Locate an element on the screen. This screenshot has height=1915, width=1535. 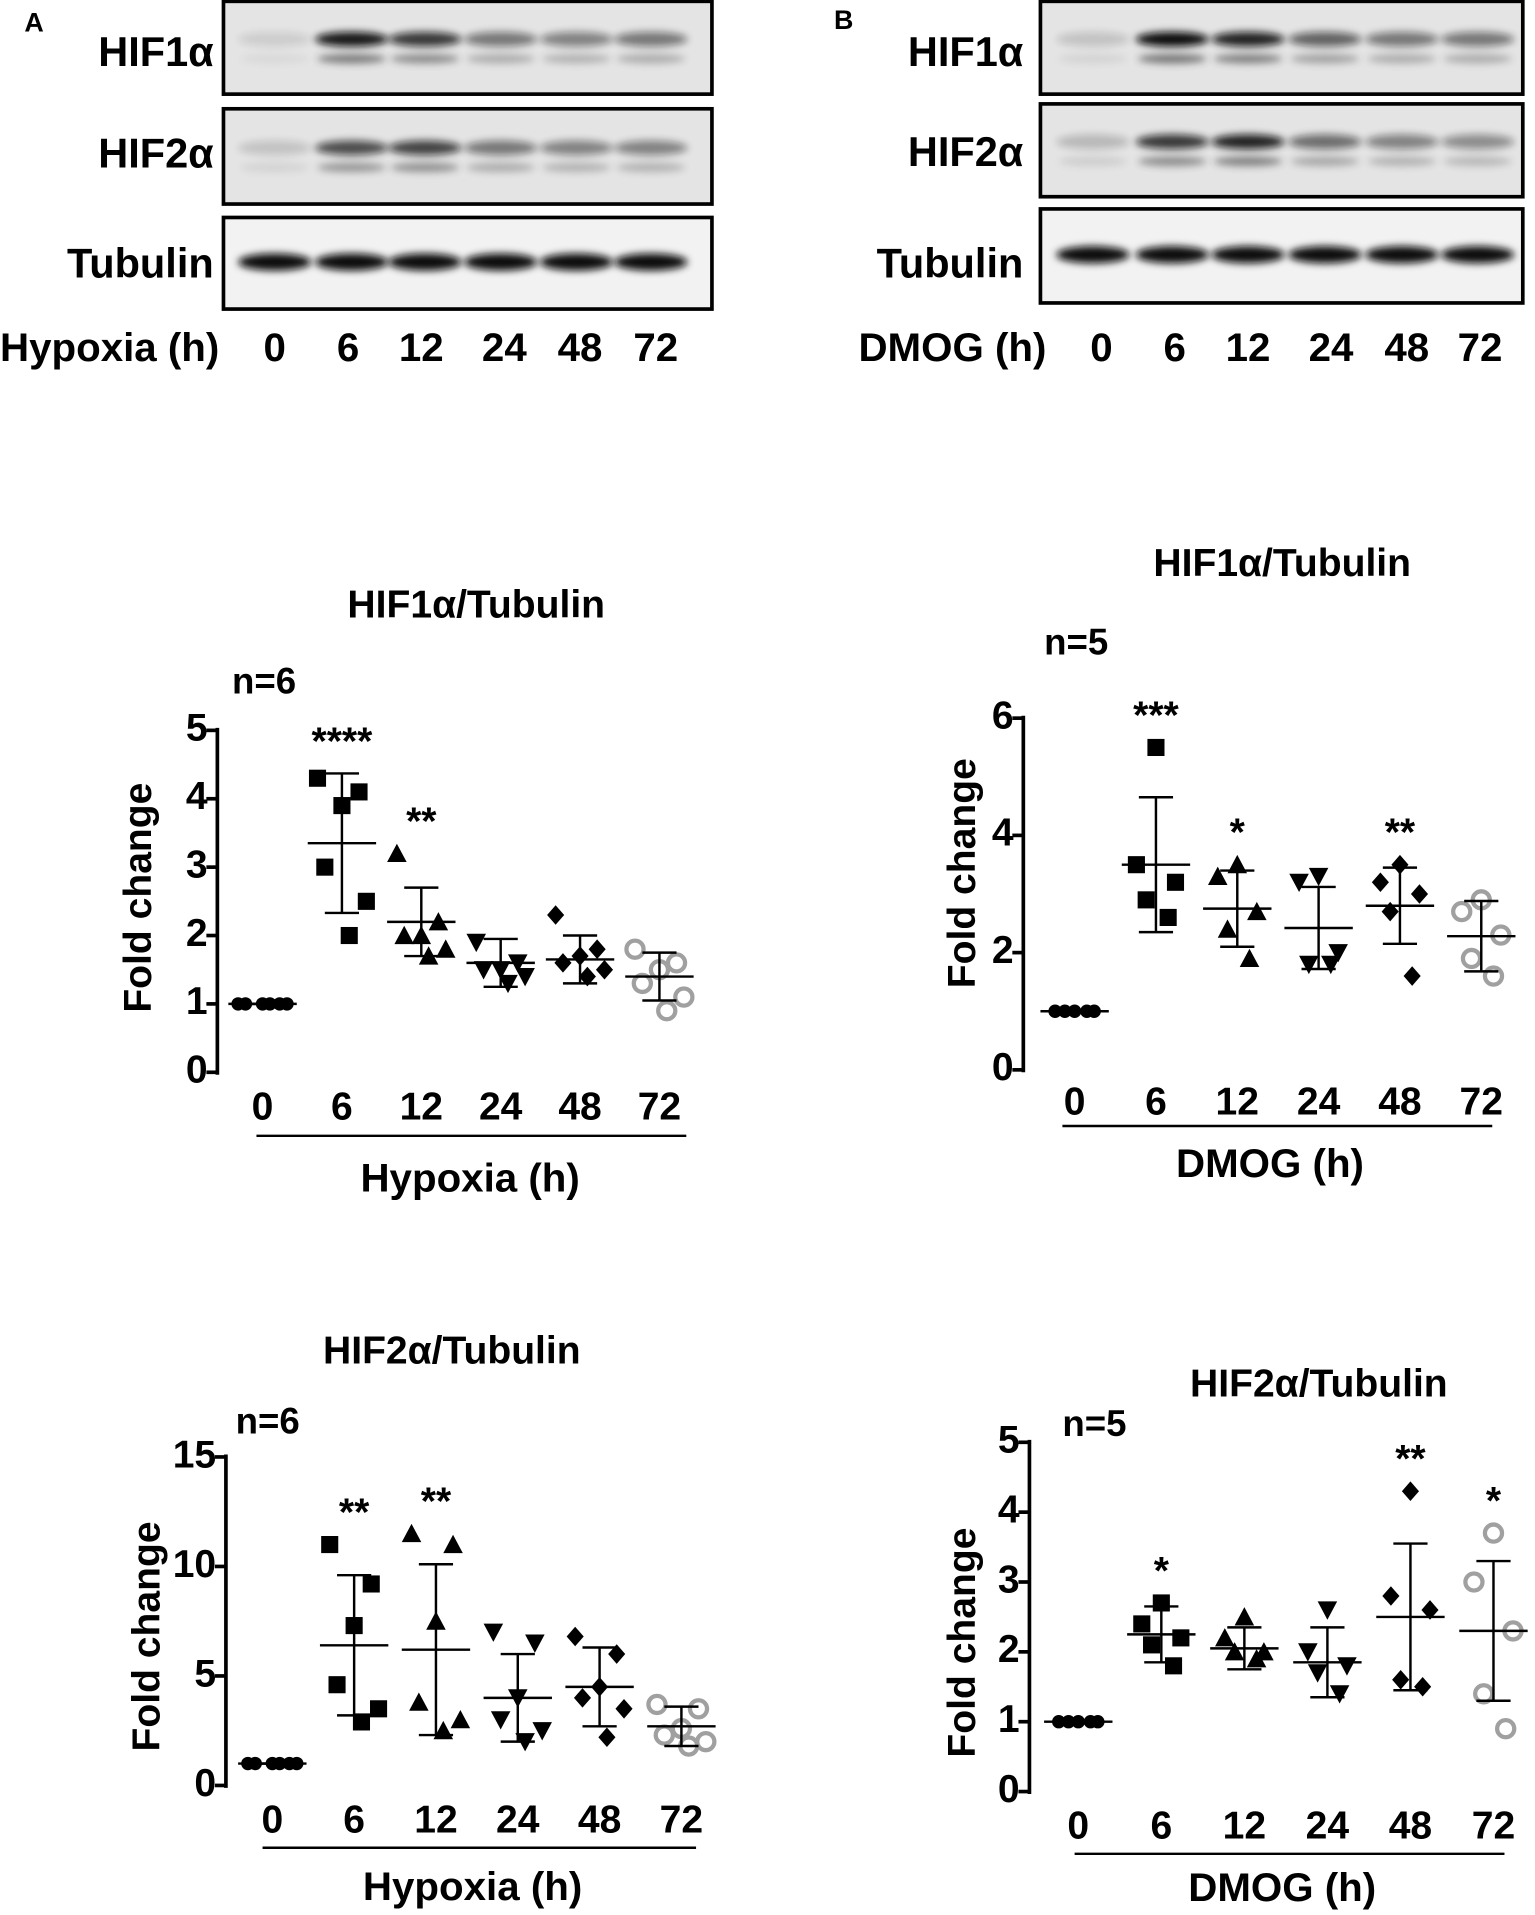
blot-lane-label: 48 is located at coordinates (1406, 347).